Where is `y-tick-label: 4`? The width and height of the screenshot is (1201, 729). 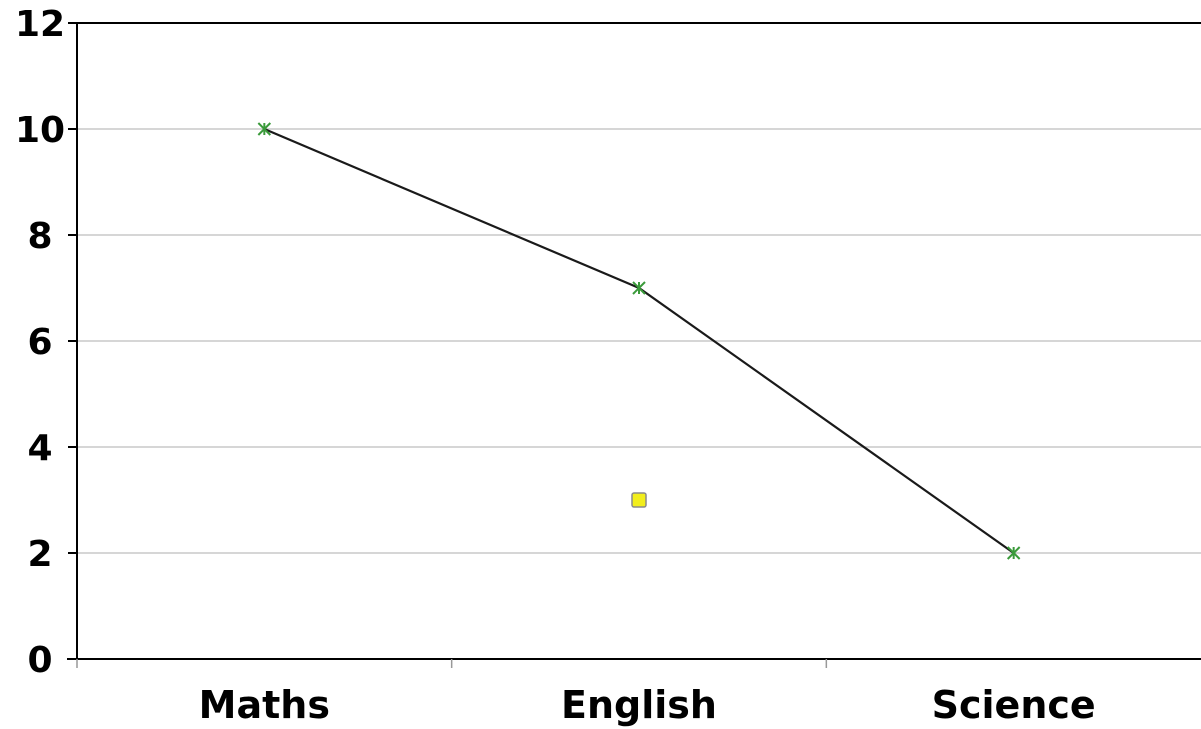
y-tick-label: 4 is located at coordinates (39, 448).